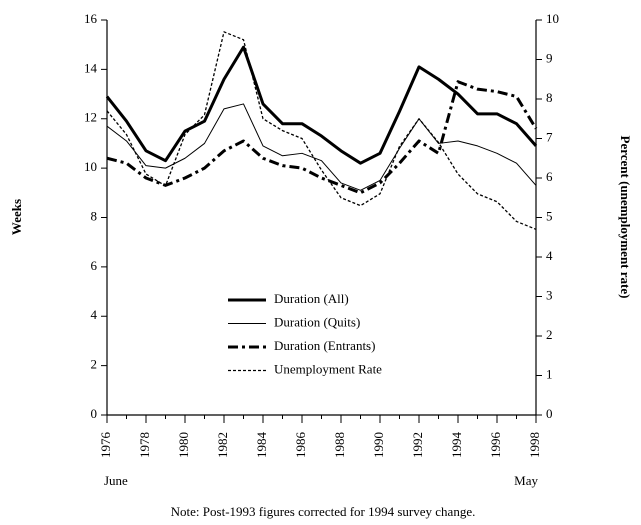 Image resolution: width=641 pixels, height=525 pixels. What do you see at coordinates (105, 445) in the screenshot?
I see `x-tick-label: 1976` at bounding box center [105, 445].